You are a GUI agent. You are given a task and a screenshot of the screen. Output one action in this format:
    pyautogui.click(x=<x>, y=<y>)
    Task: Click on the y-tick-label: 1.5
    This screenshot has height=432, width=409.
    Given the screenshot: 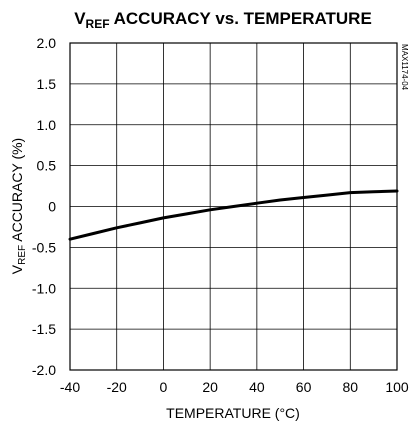 What is the action you would take?
    pyautogui.click(x=47, y=84)
    